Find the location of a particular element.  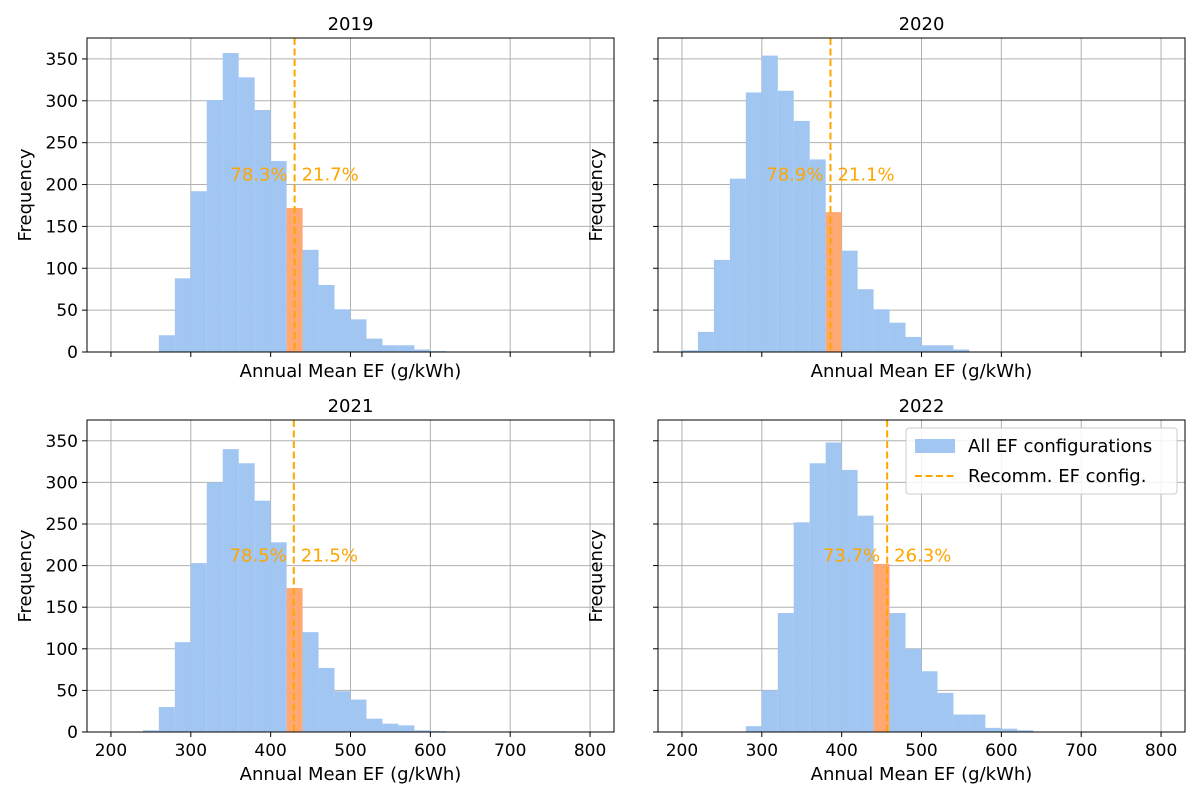

panel-title: 2022 is located at coordinates (922, 406).